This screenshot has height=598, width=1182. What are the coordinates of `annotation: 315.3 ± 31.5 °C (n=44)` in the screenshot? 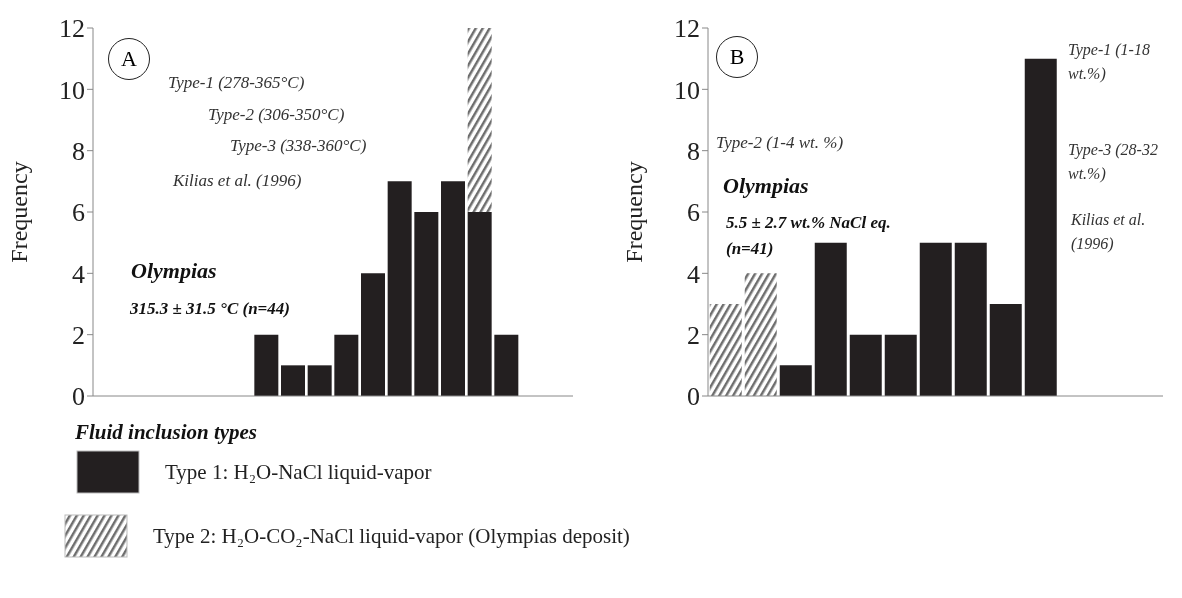 It's located at (210, 309).